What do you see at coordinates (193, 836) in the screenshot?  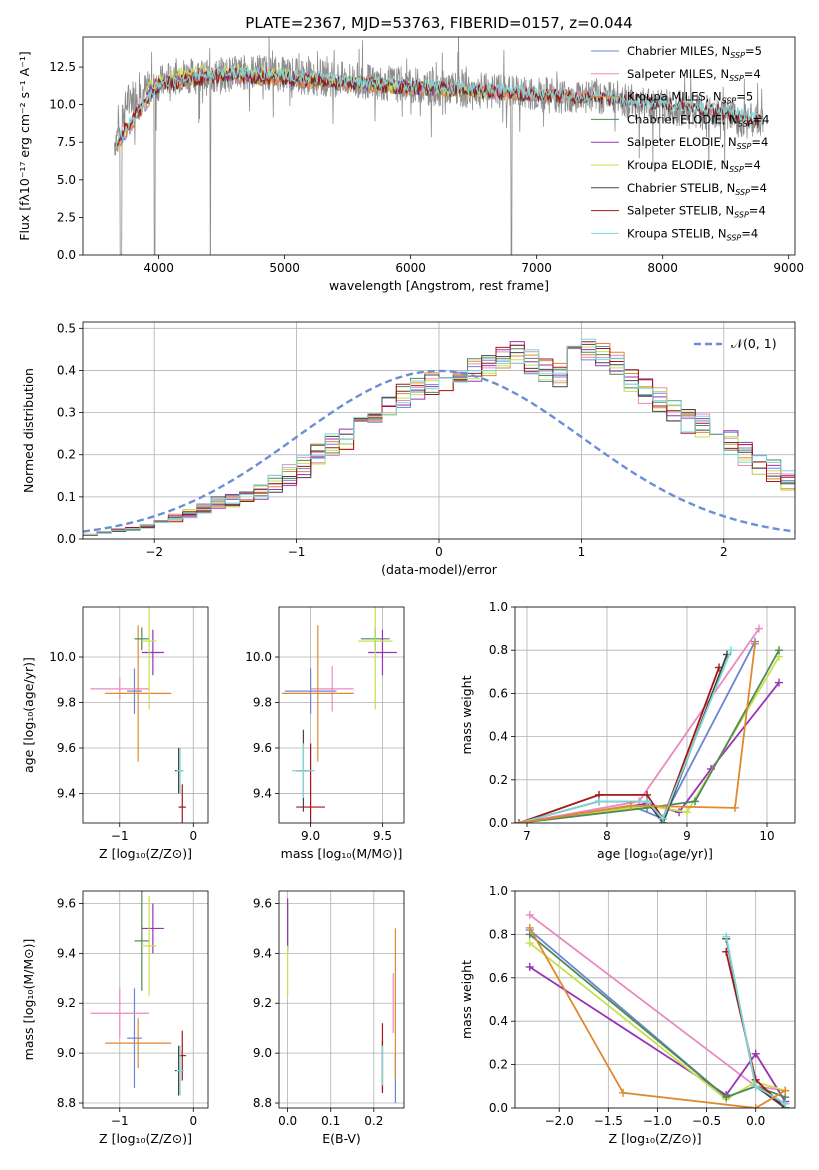 I see `x-tick-label: 0` at bounding box center [193, 836].